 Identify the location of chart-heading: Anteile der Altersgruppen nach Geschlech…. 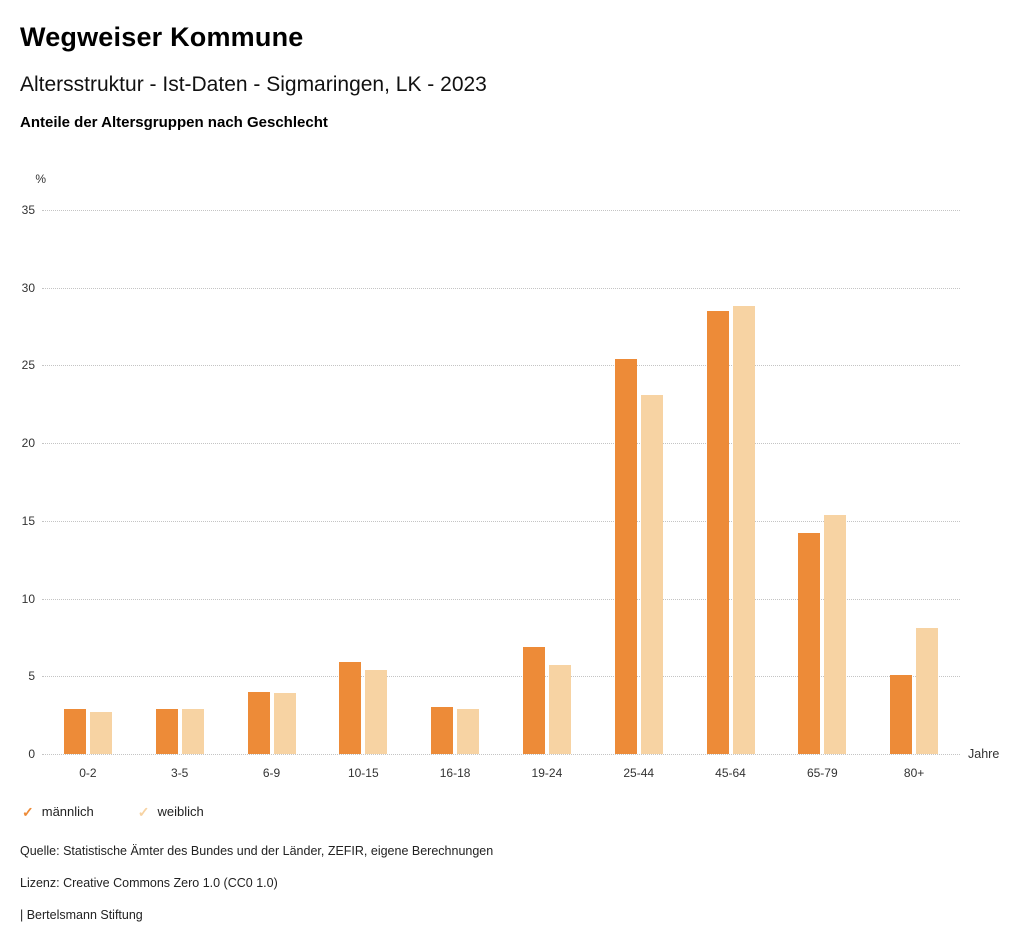
(174, 122).